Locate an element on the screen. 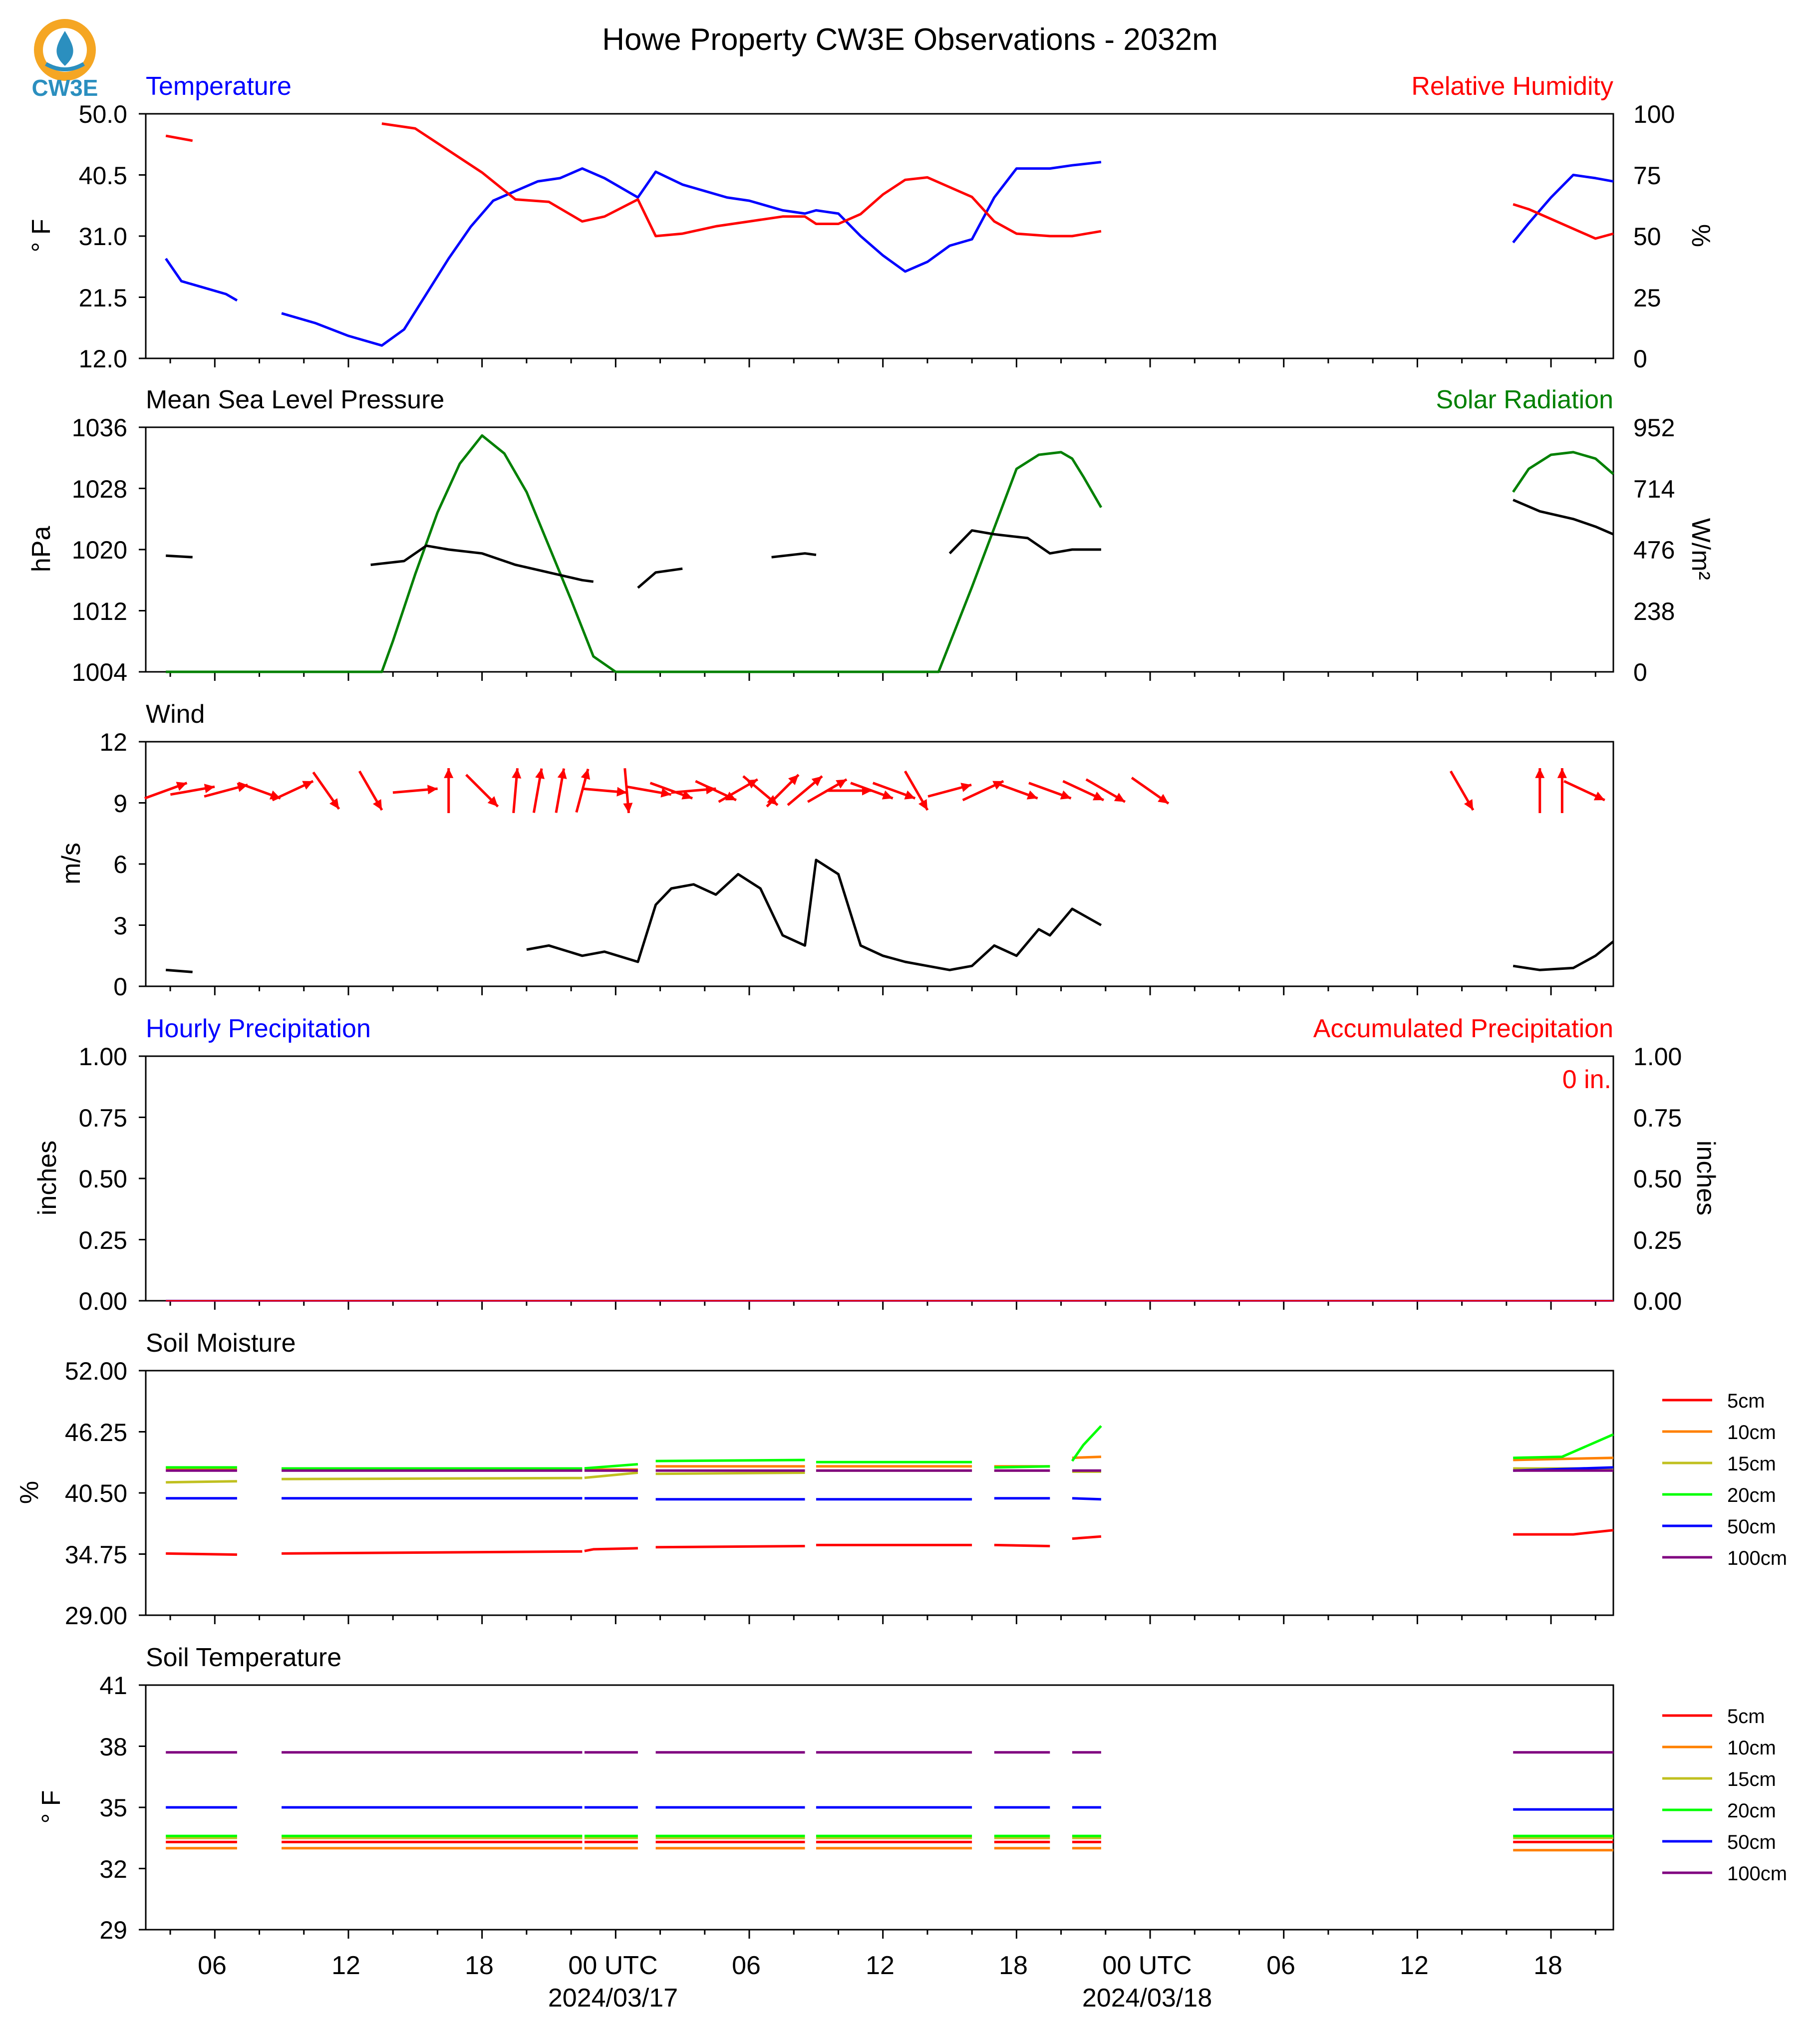 This screenshot has width=1820, height=2028. legend-label: 20cm is located at coordinates (1751, 1495).